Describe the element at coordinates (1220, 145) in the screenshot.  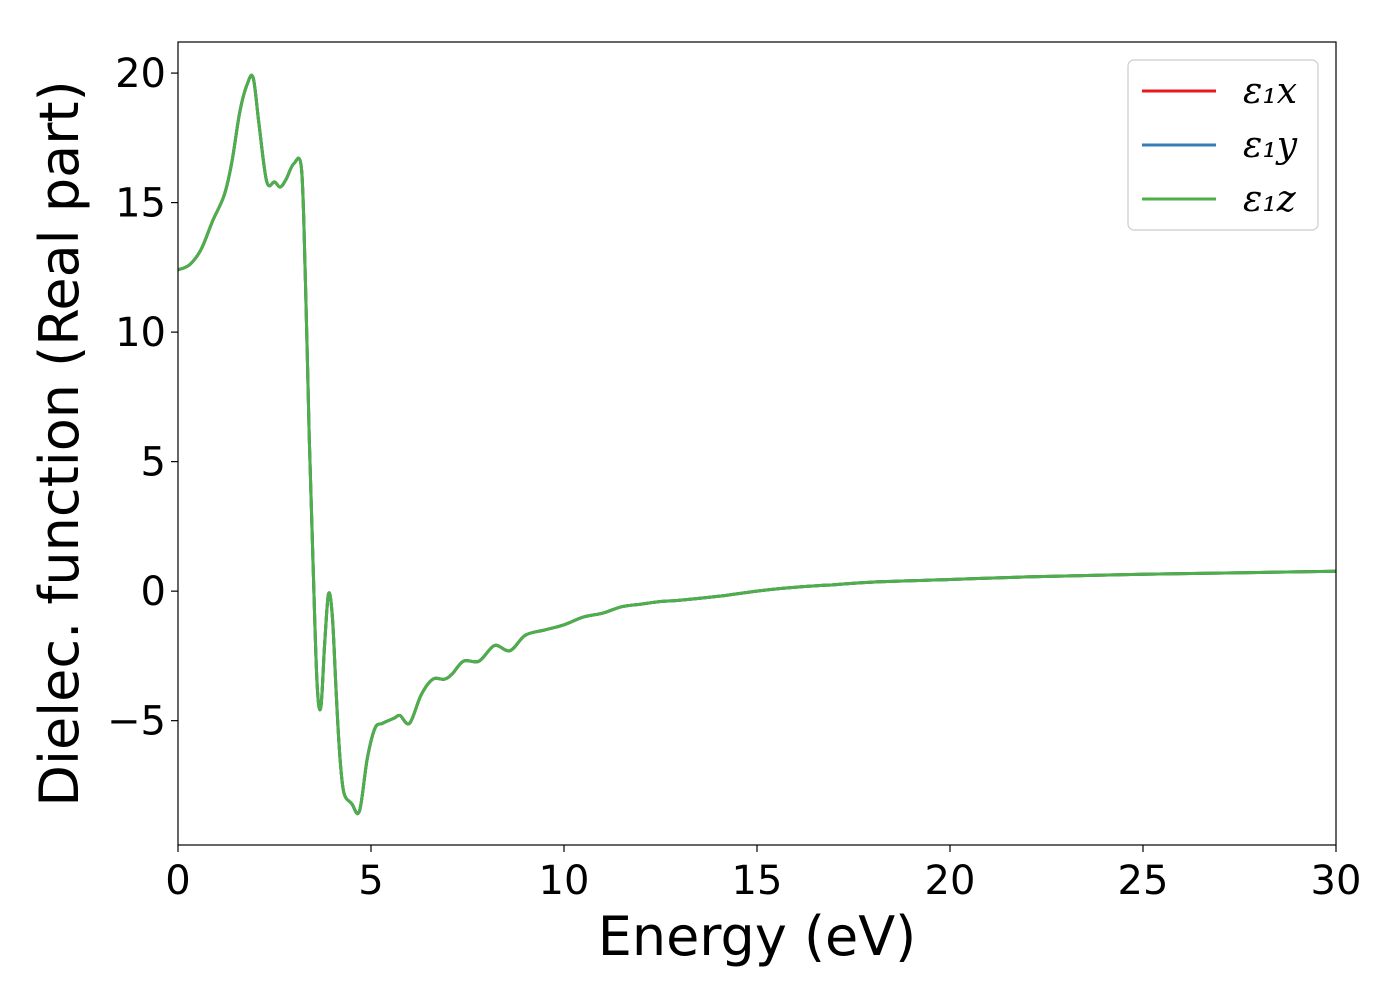
I see `legend-items: ε₁x ε₁y ε₁z` at that location.